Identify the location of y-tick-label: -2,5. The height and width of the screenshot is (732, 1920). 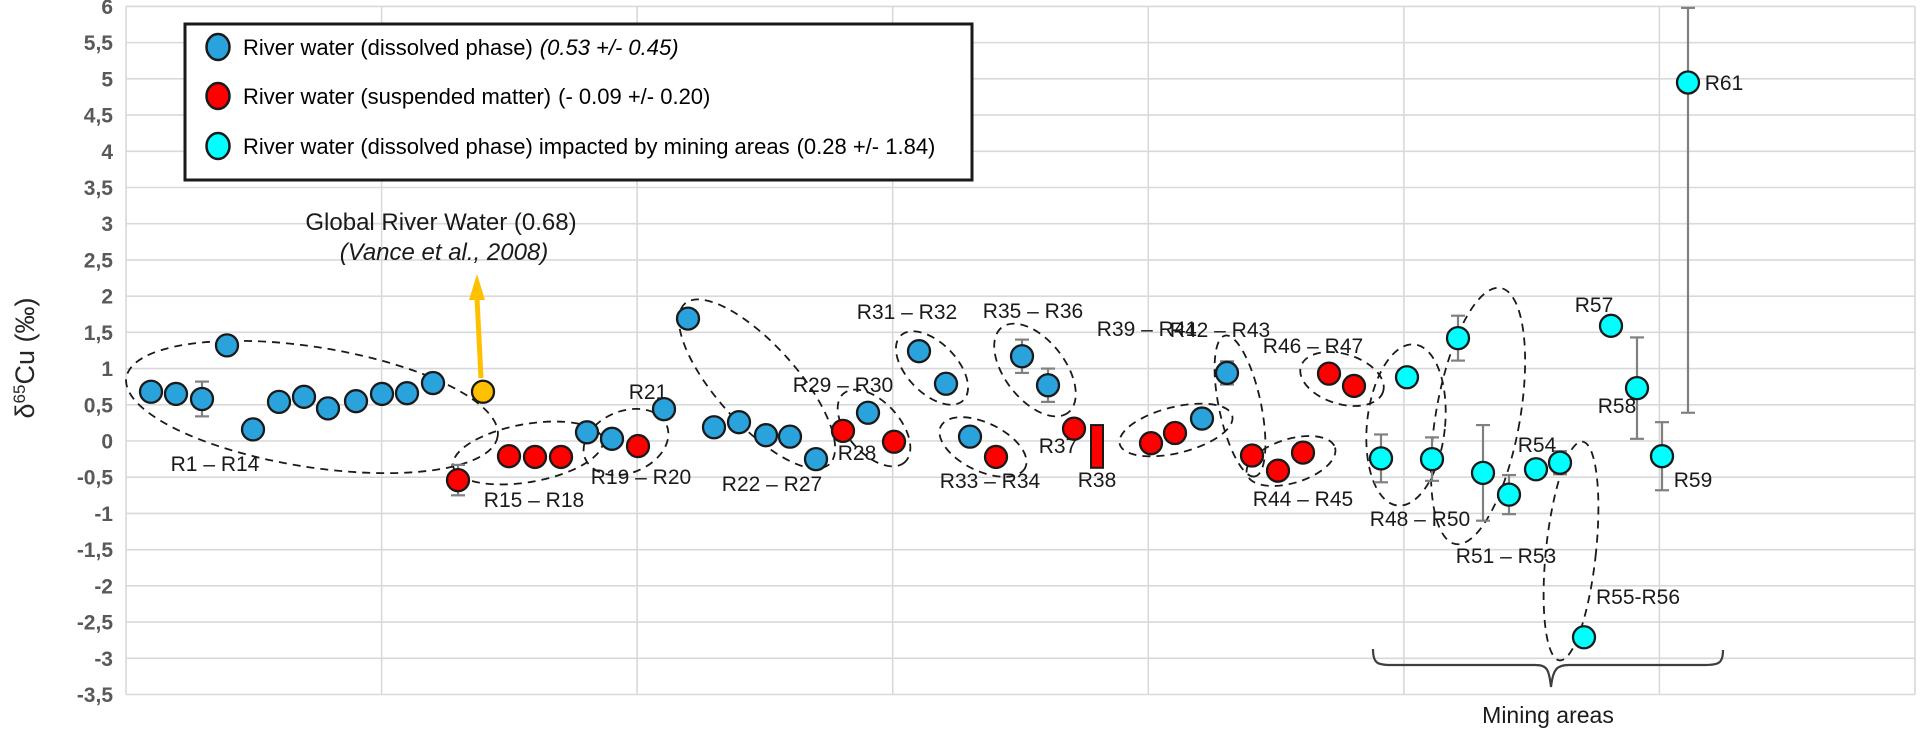
(95, 623).